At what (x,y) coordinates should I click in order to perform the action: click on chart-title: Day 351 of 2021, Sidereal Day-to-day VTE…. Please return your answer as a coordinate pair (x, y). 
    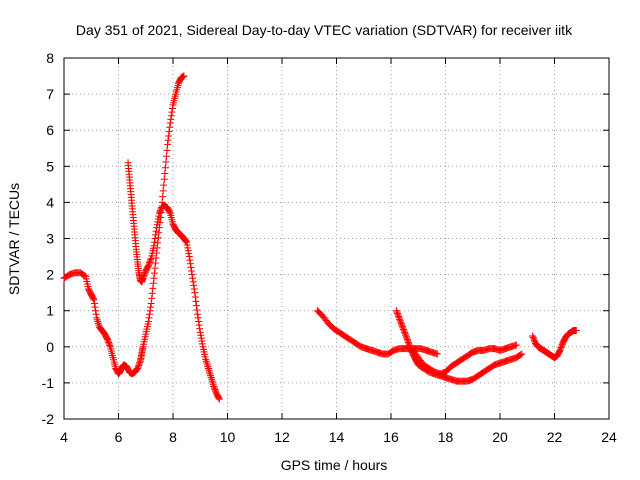
    Looking at the image, I should click on (324, 30).